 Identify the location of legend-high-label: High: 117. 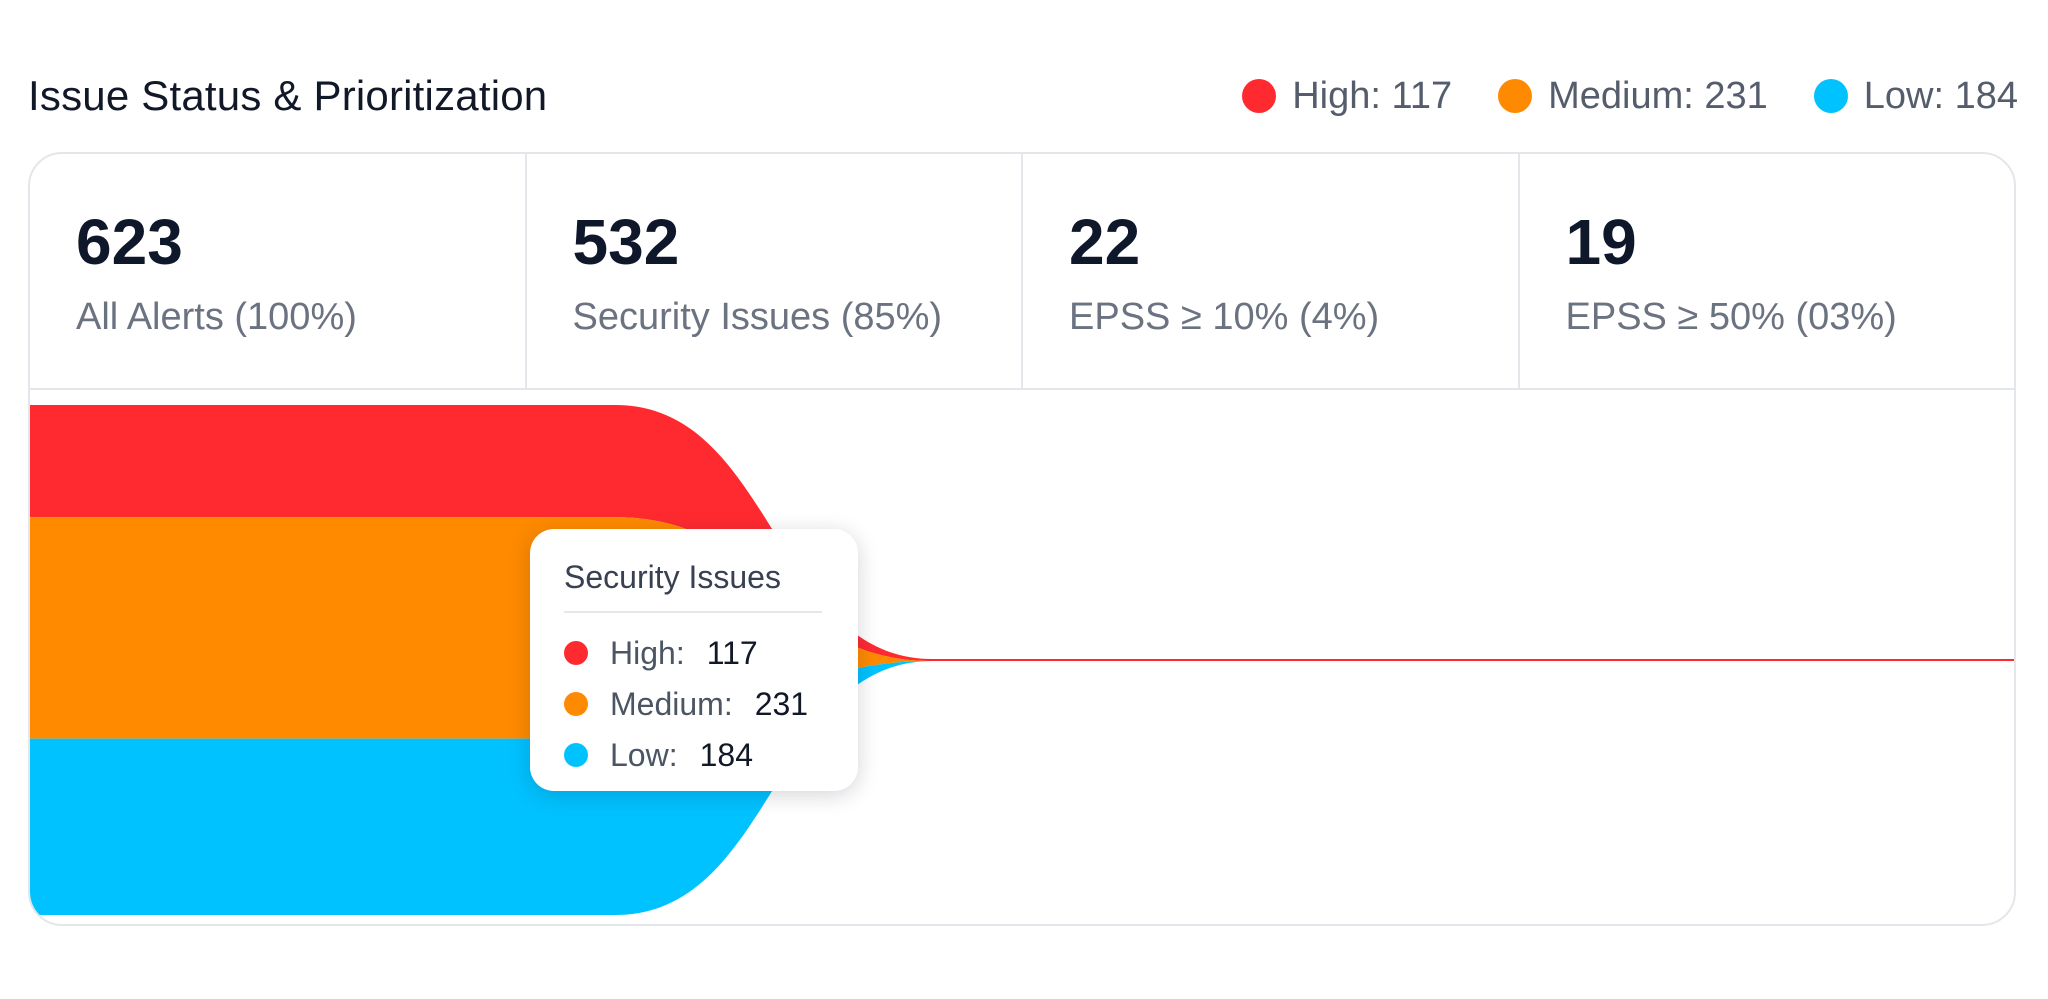
(1372, 95).